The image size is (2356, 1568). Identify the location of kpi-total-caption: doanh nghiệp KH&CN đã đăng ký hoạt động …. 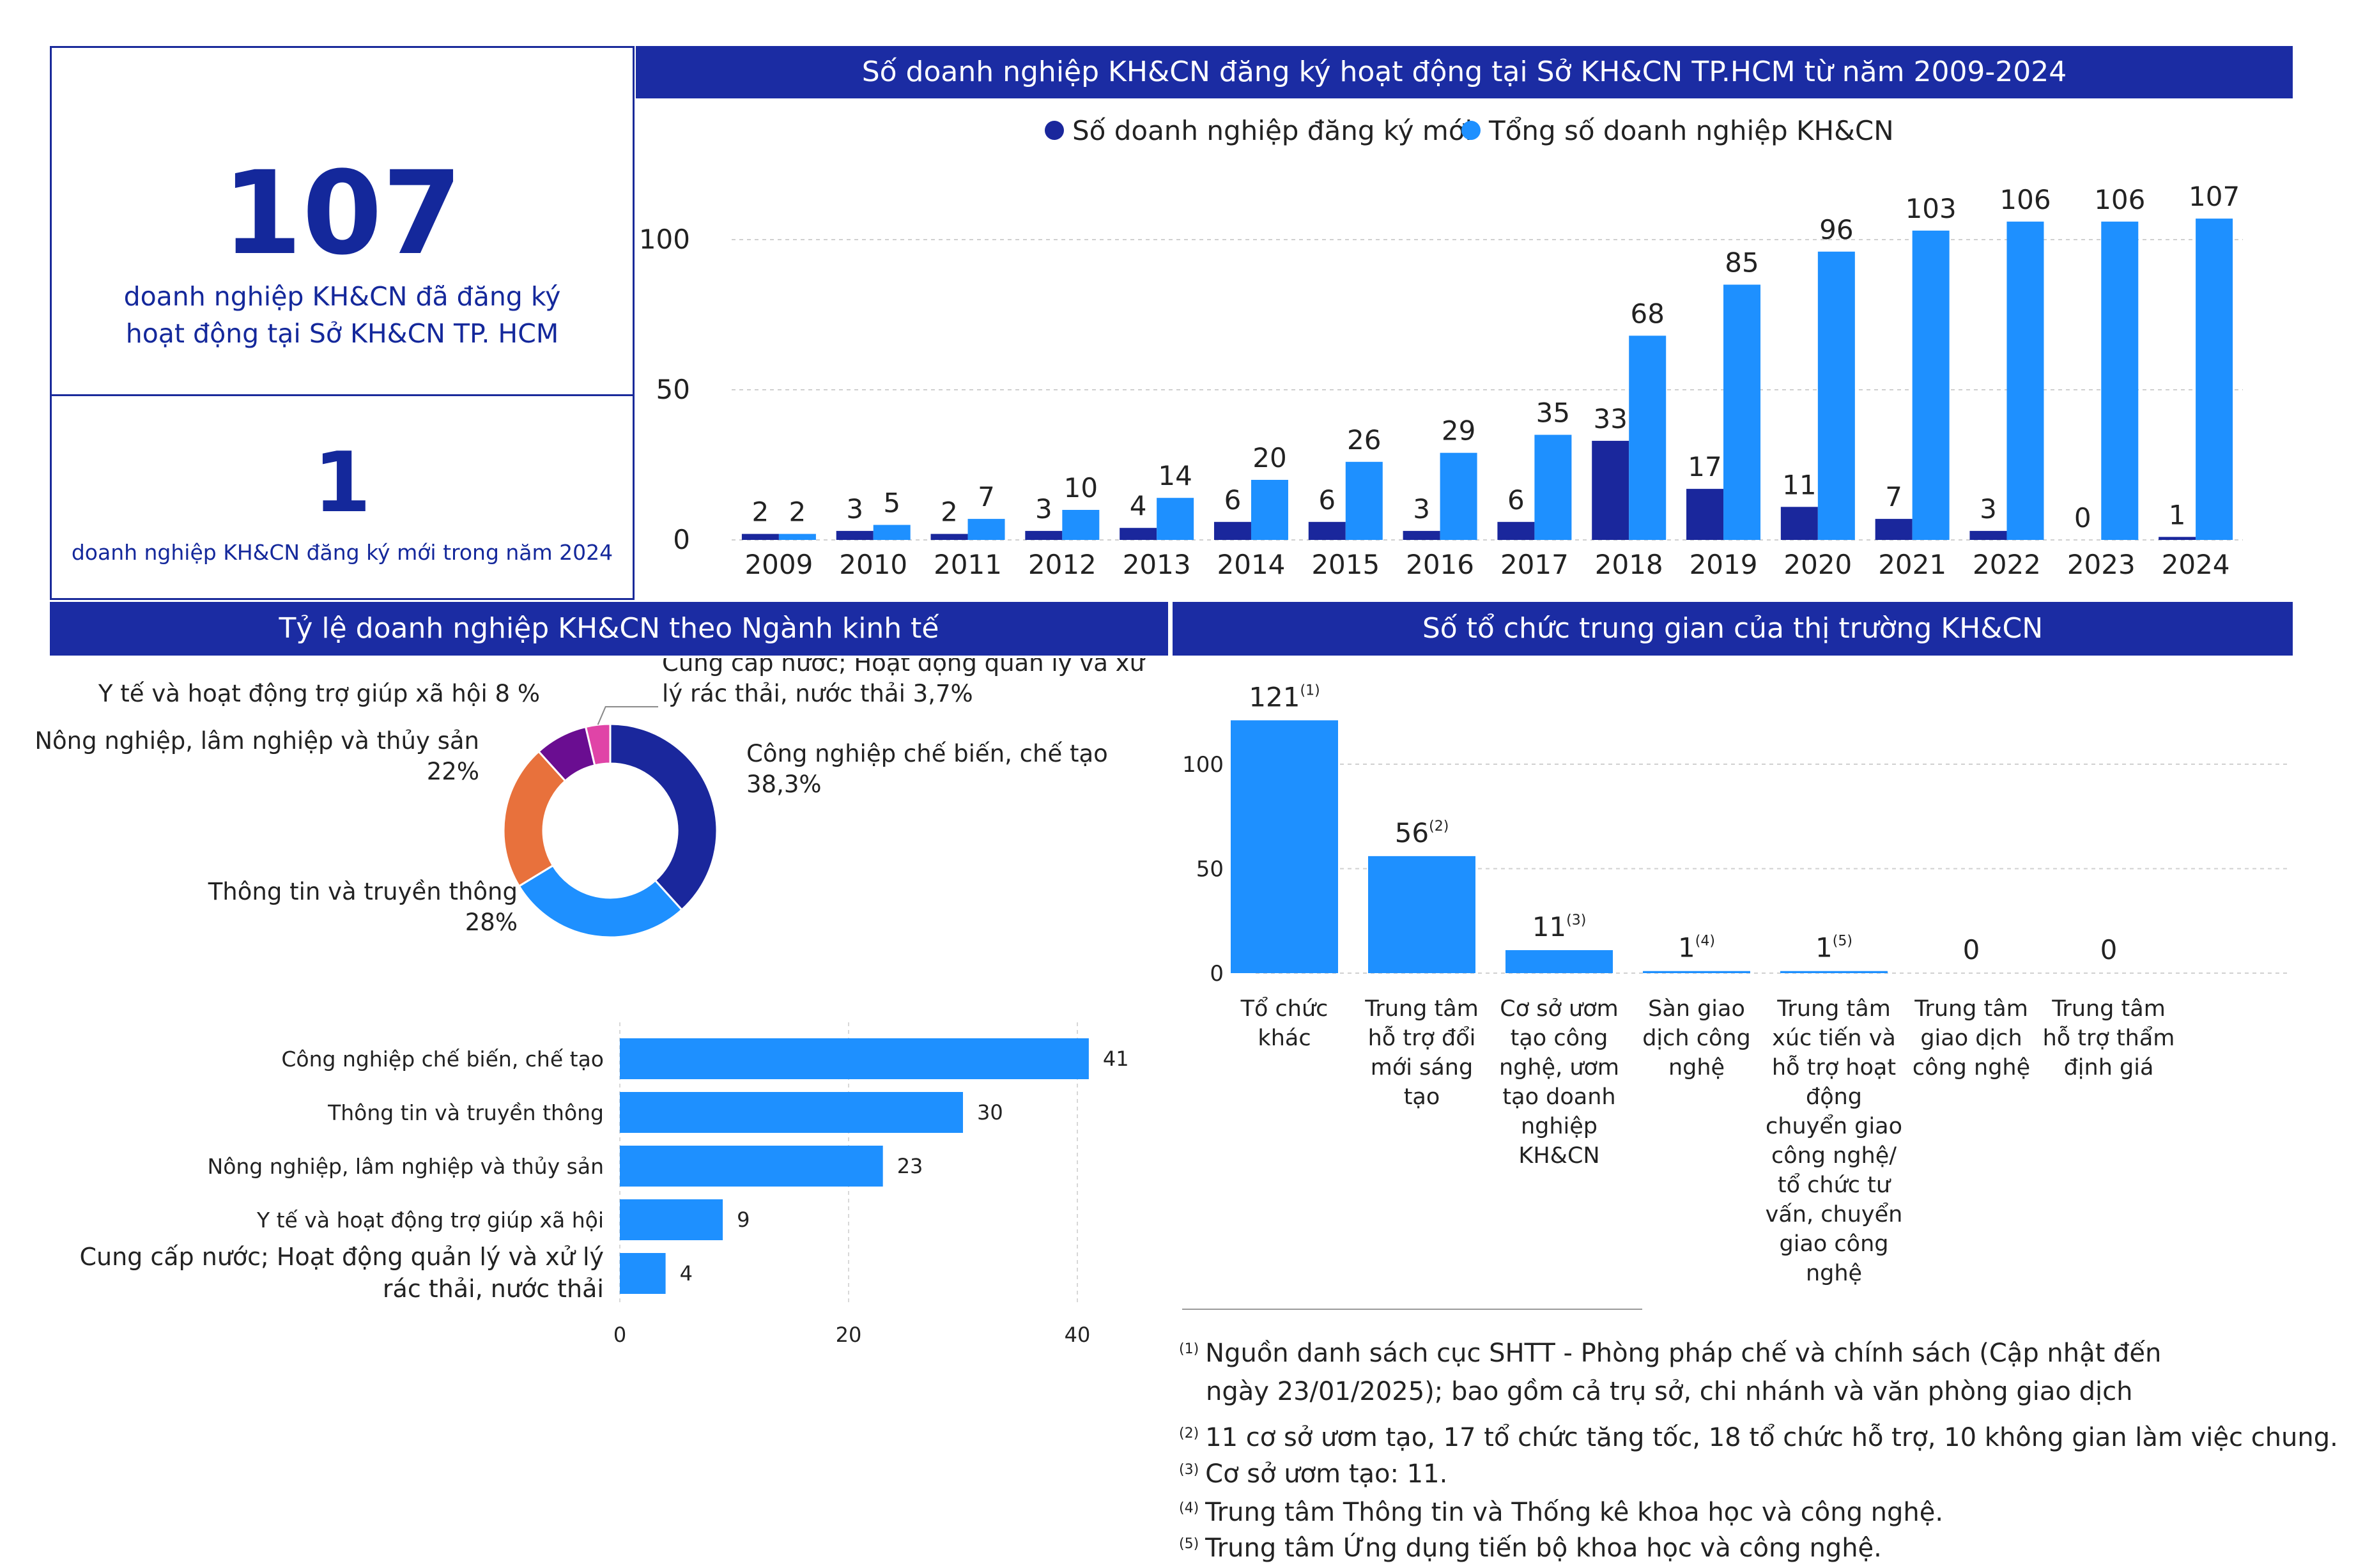
(342, 315).